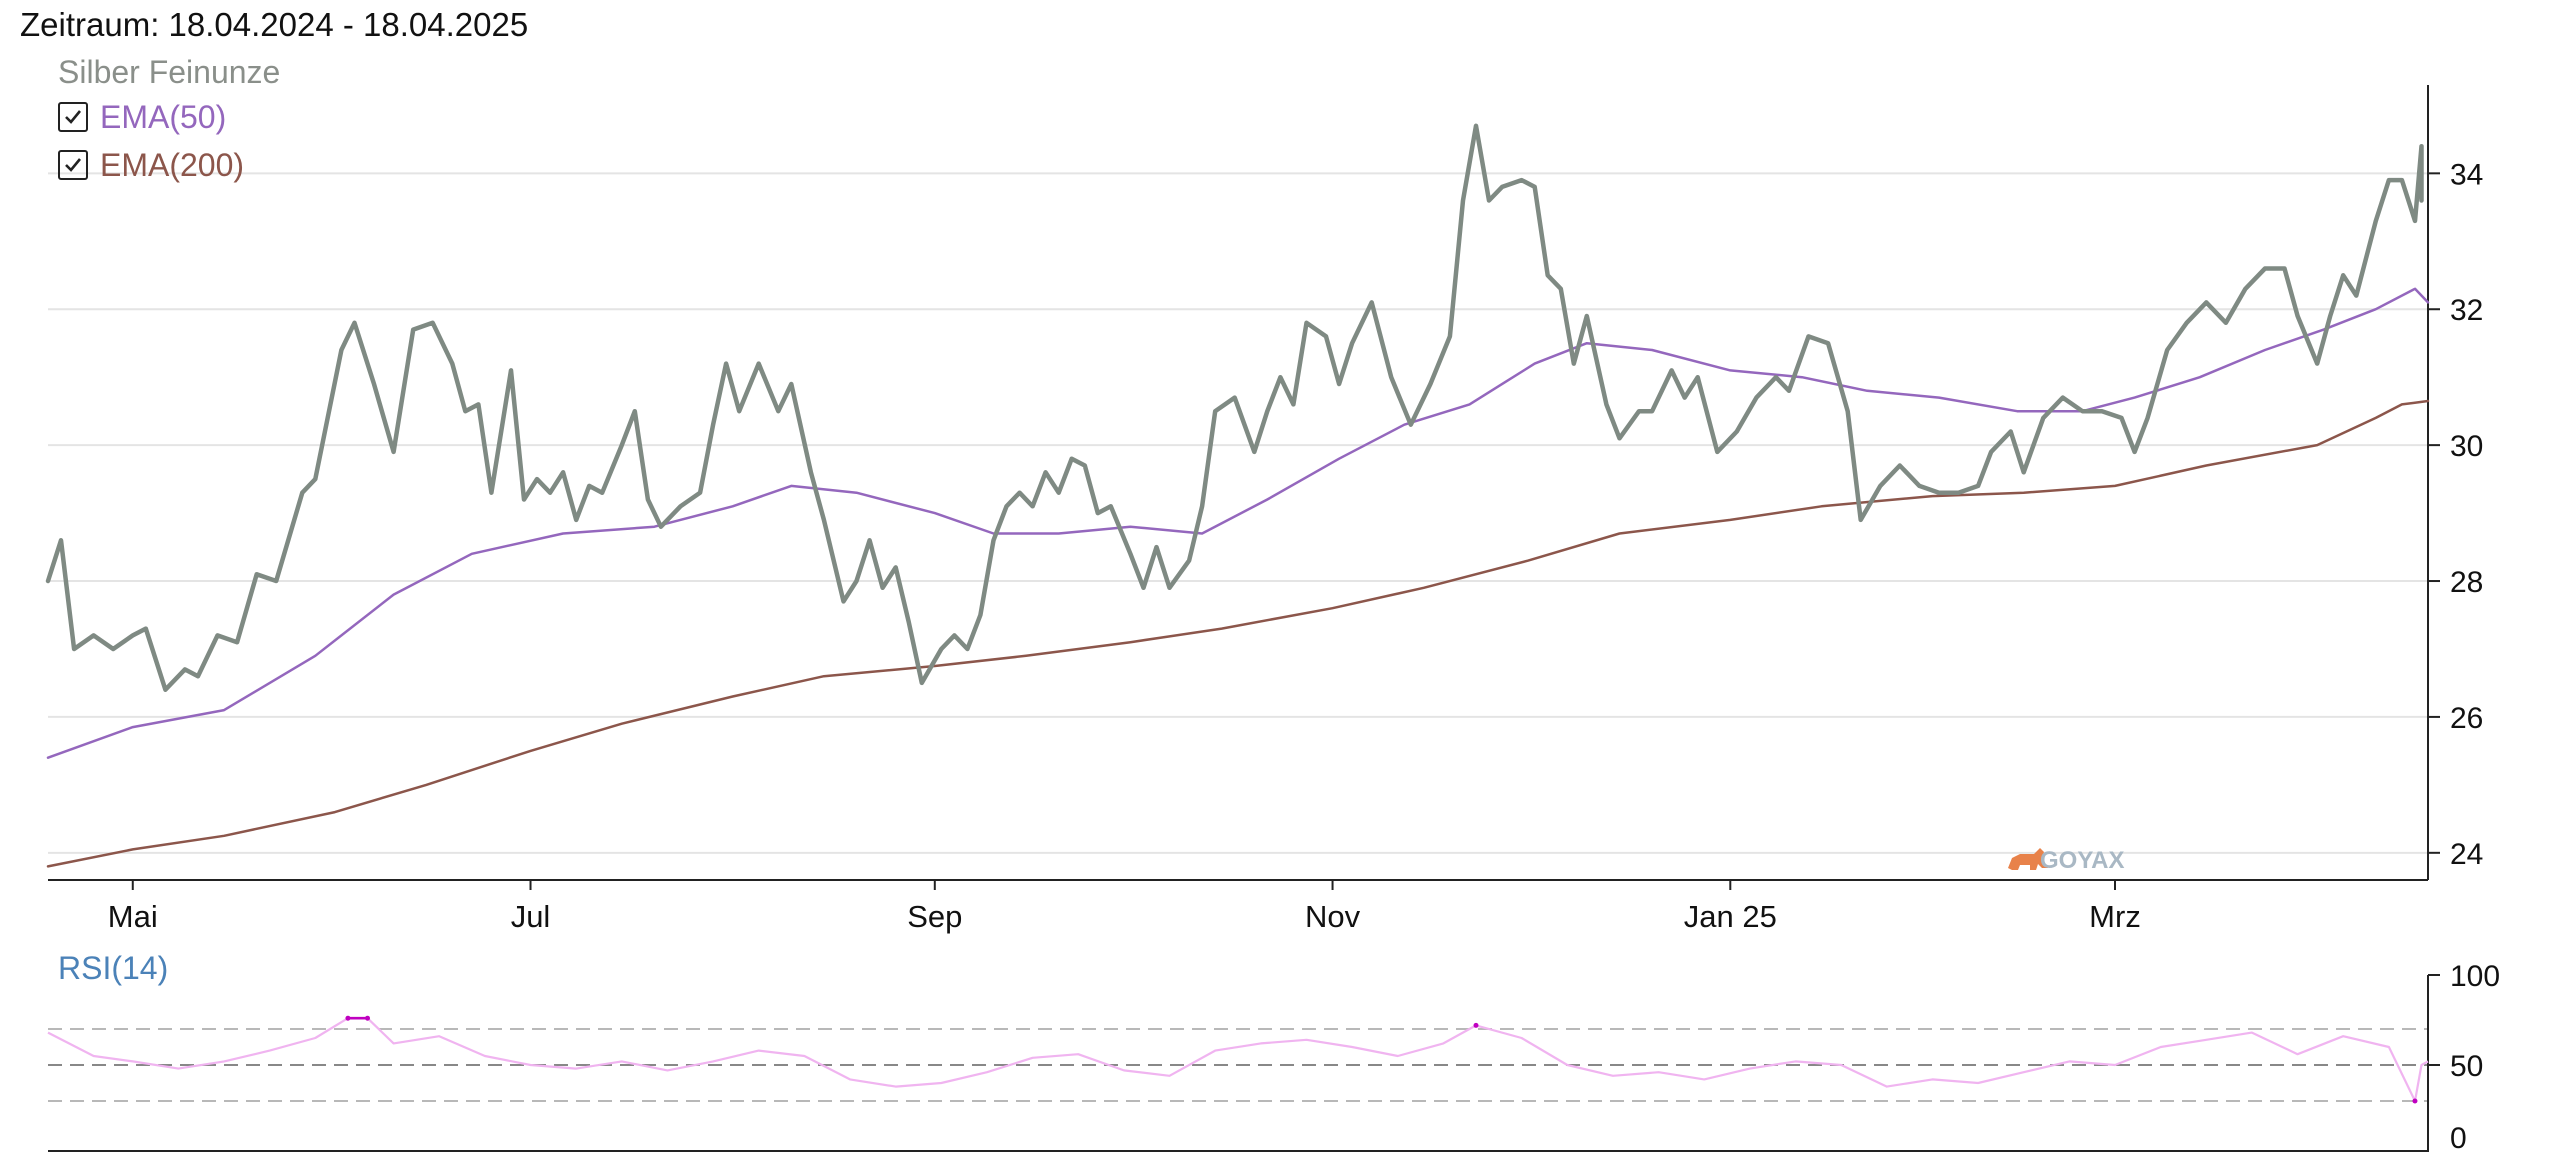 The height and width of the screenshot is (1152, 2560). I want to click on goyax-logo-icon, so click(2028, 859).